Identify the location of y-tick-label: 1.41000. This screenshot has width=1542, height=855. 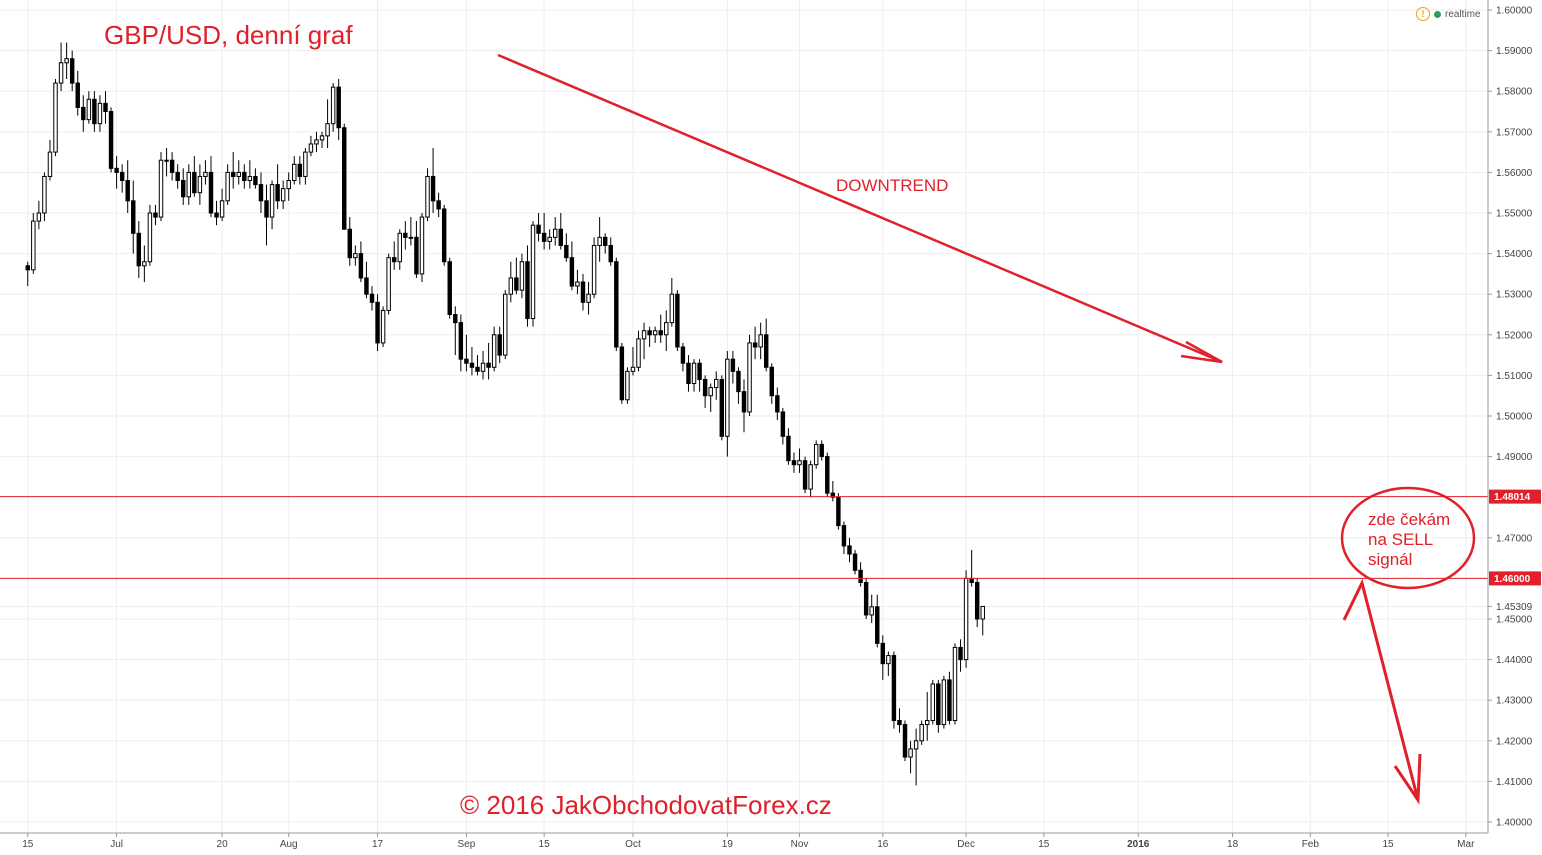
(1514, 782).